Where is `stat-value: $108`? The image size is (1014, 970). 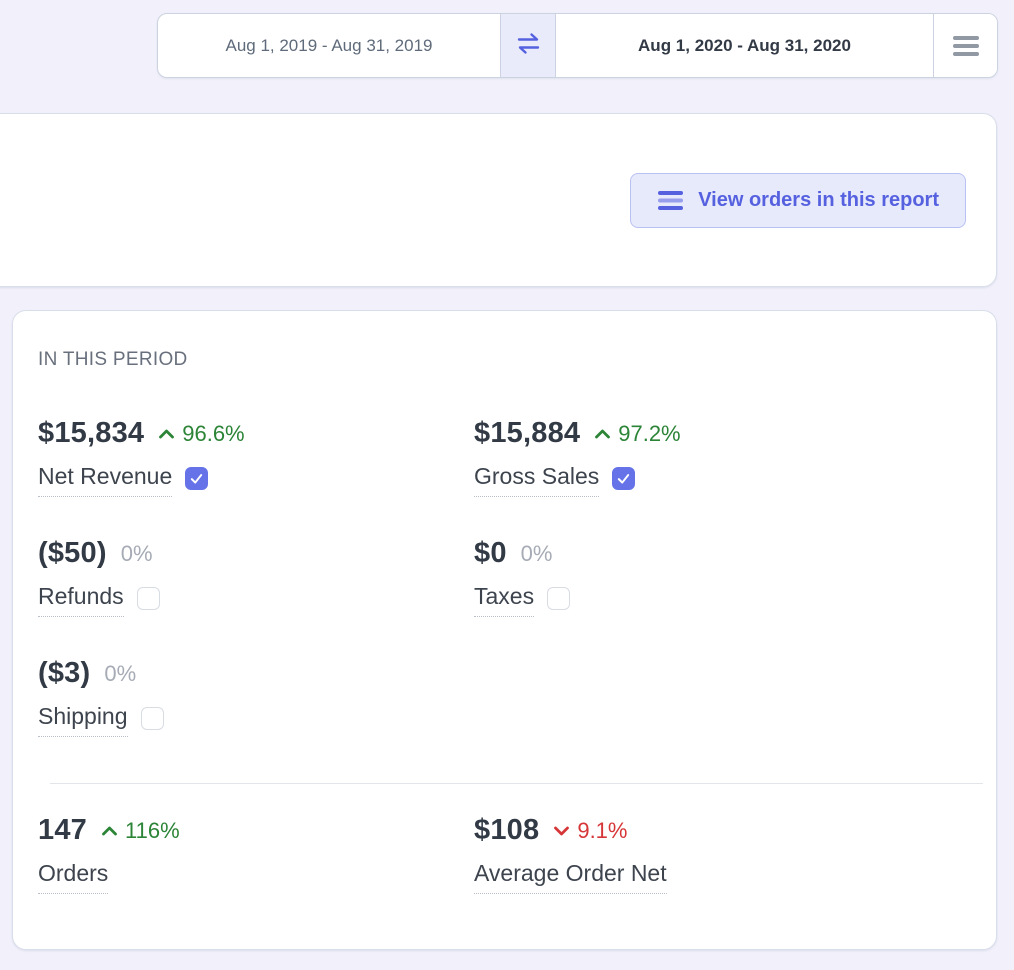
stat-value: $108 is located at coordinates (507, 830).